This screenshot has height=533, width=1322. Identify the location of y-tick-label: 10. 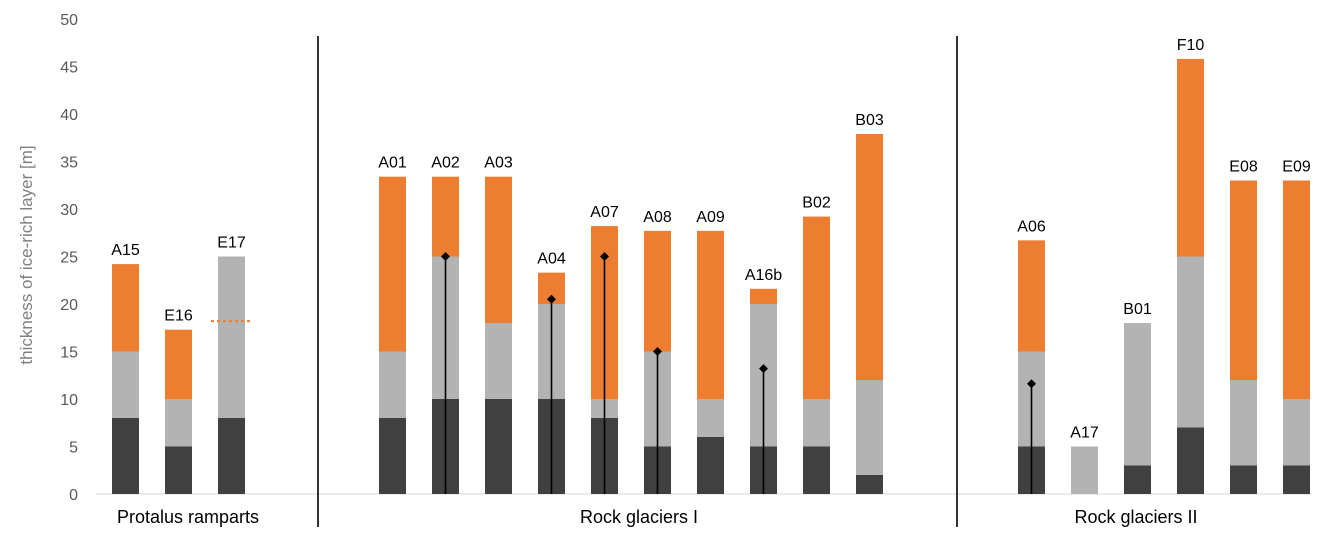
(69, 400).